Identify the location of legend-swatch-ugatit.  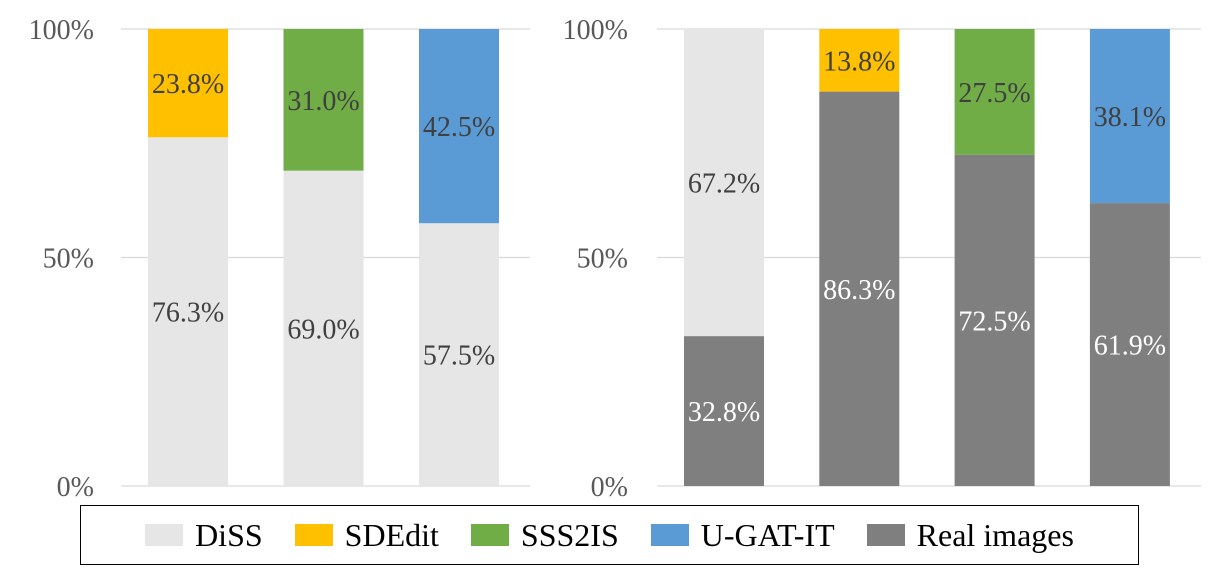
(669, 535).